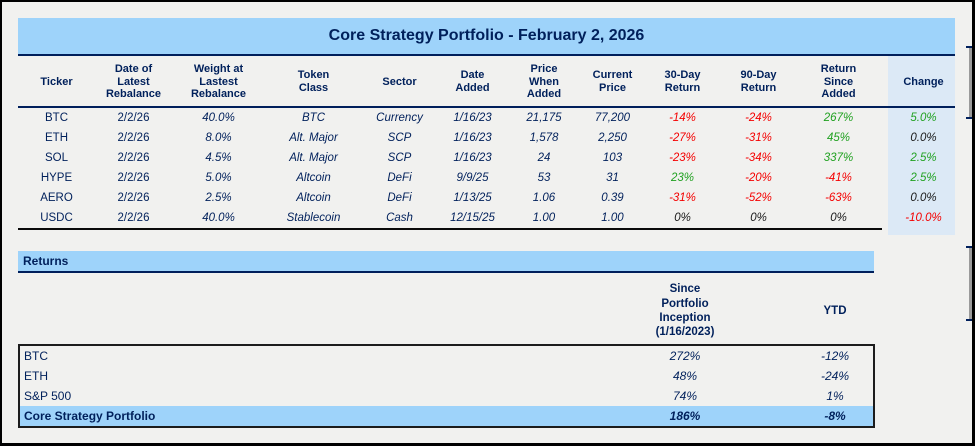 The height and width of the screenshot is (446, 975). I want to click on cell-return-since-added: 0%, so click(838, 218).